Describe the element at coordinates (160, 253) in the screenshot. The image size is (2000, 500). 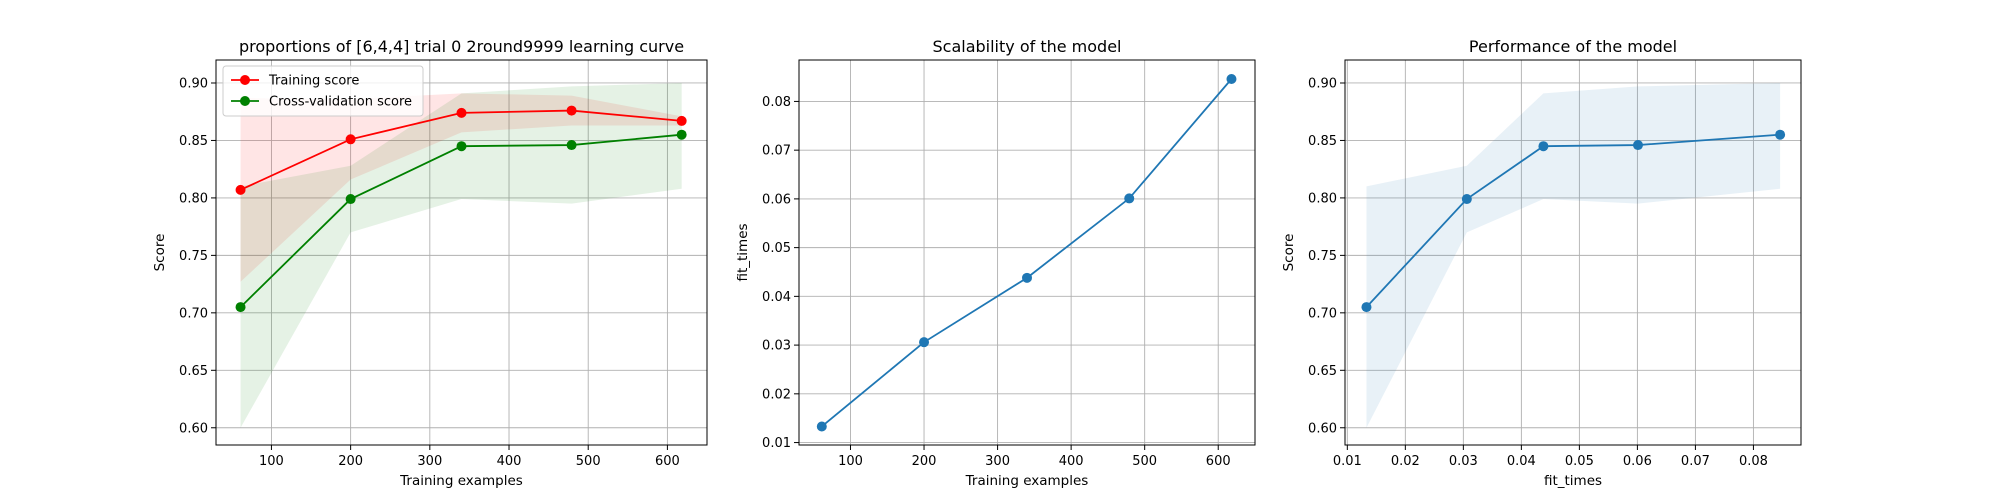
I see `learning-curve-ylabel: Score` at that location.